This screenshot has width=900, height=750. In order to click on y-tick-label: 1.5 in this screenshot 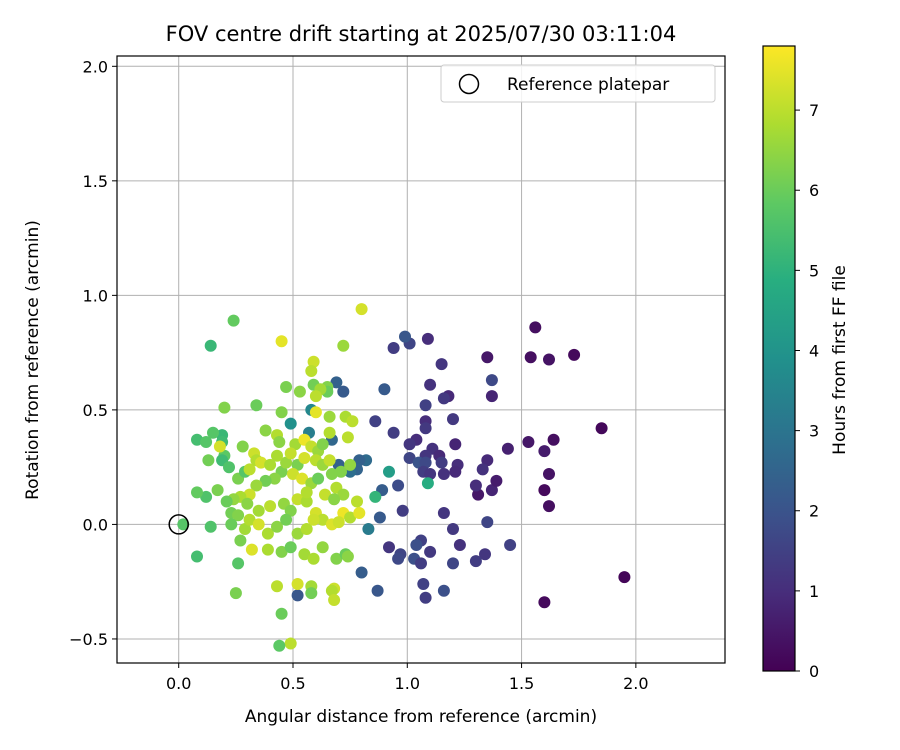, I will do `click(95, 181)`.